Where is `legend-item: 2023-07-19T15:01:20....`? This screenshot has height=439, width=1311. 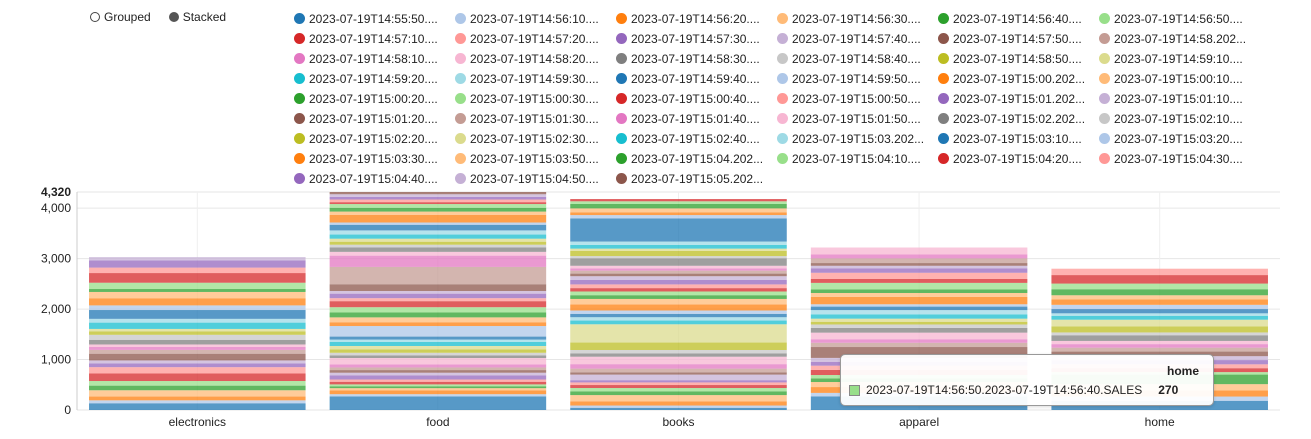
legend-item: 2023-07-19T15:01:20.... is located at coordinates (374, 118).